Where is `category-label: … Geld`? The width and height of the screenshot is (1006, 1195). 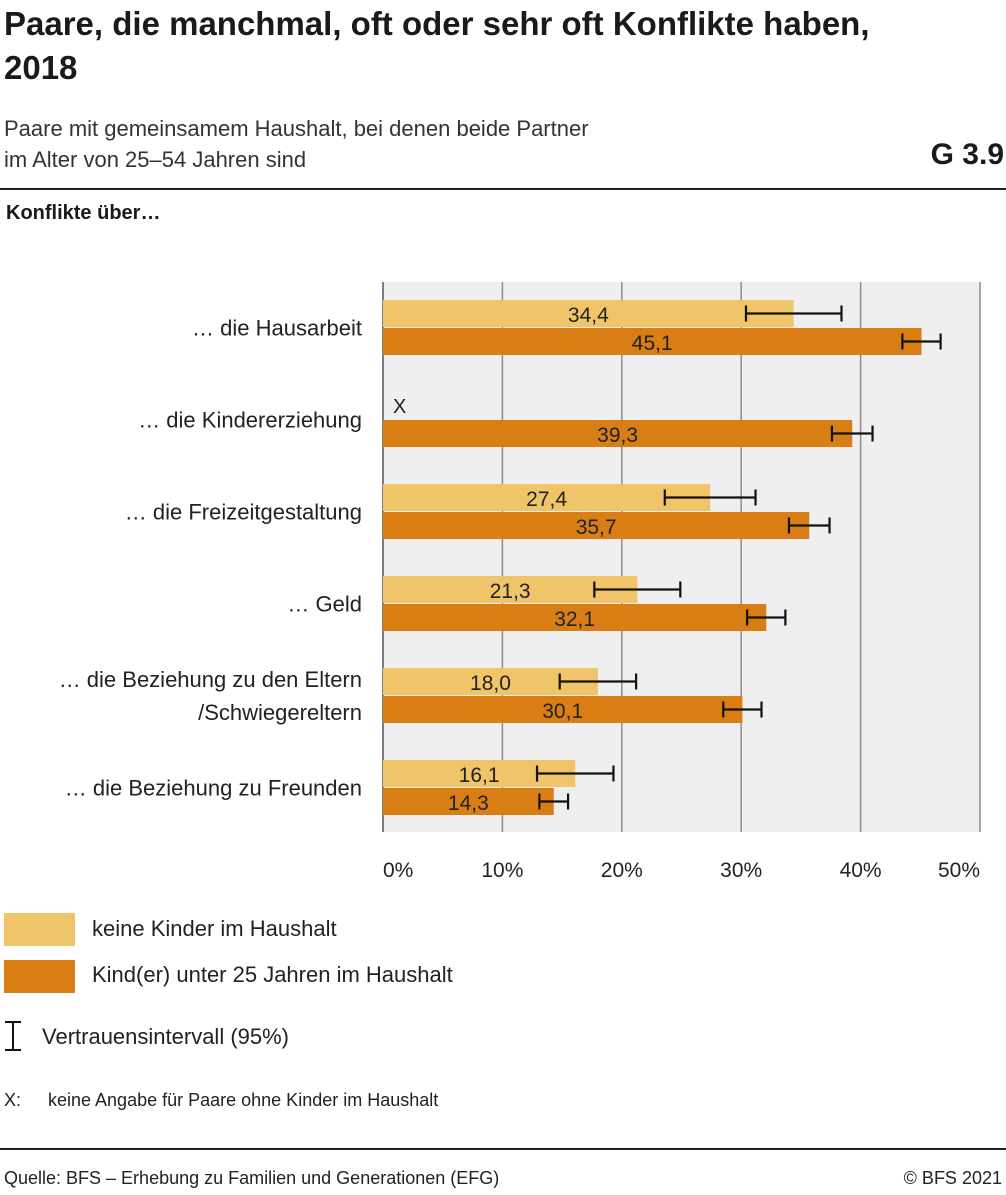
category-label: … Geld is located at coordinates (324, 604).